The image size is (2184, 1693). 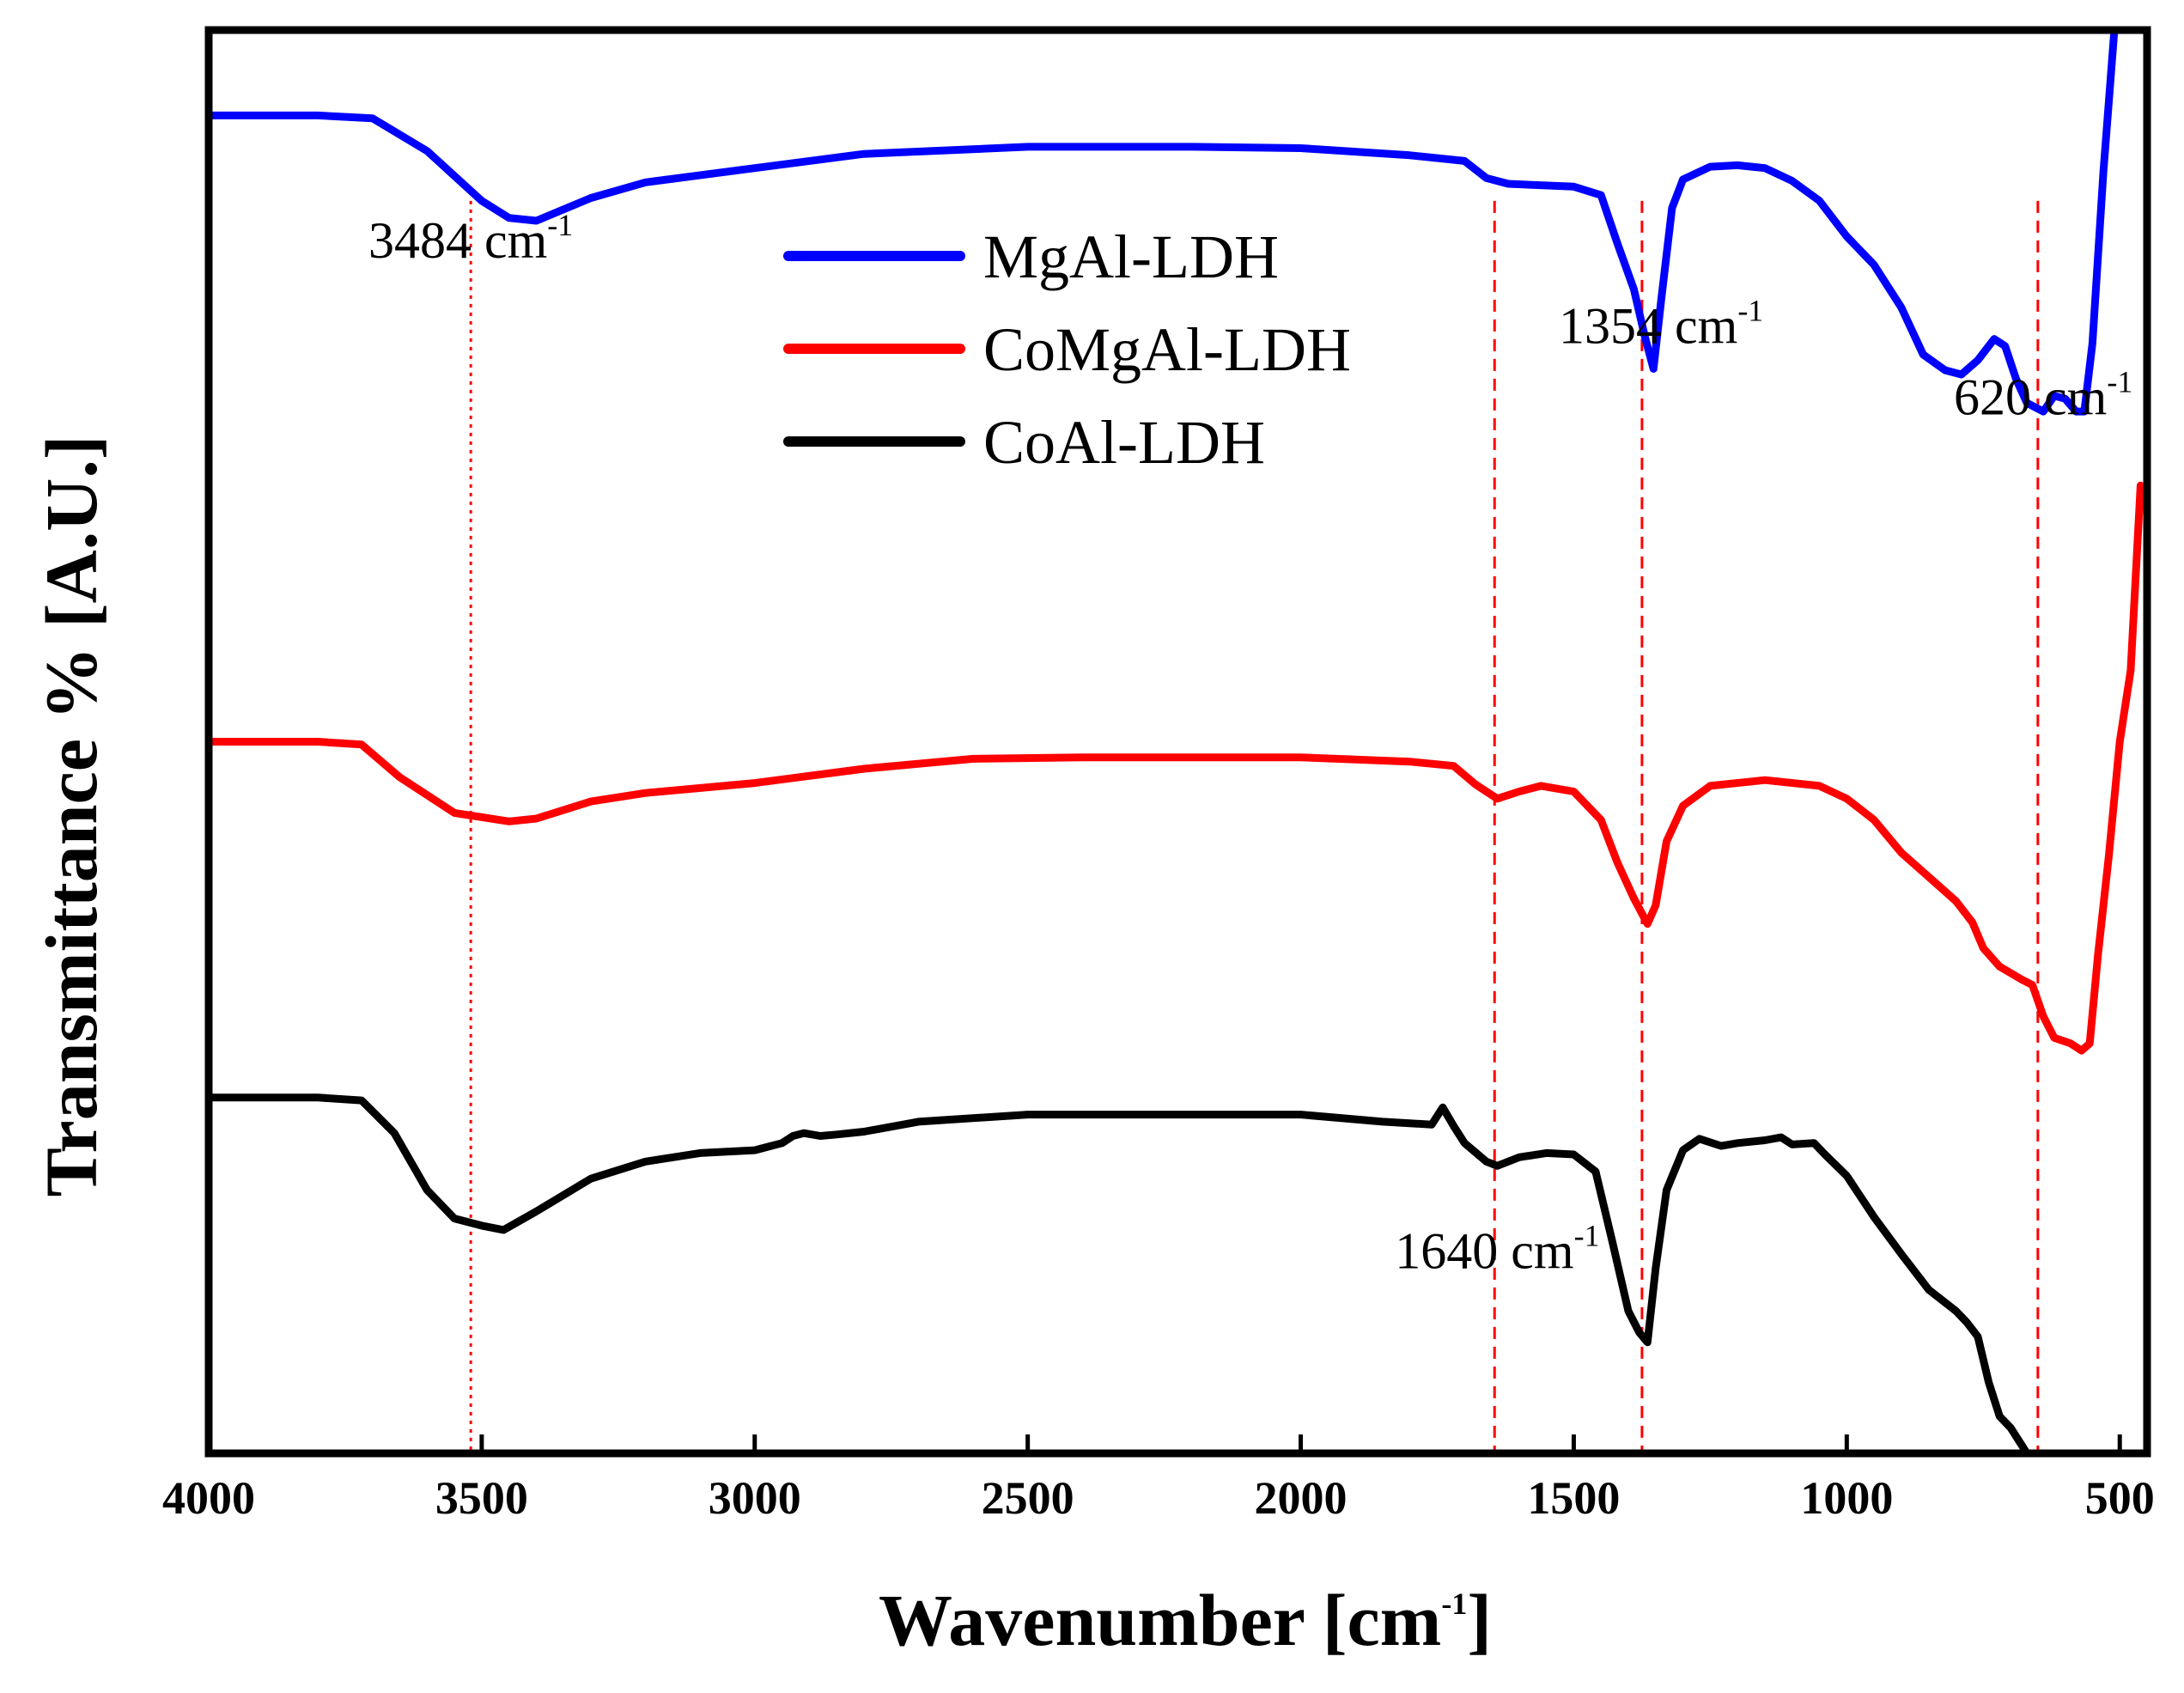 What do you see at coordinates (481, 1498) in the screenshot?
I see `x-tick-label-3500: 3500` at bounding box center [481, 1498].